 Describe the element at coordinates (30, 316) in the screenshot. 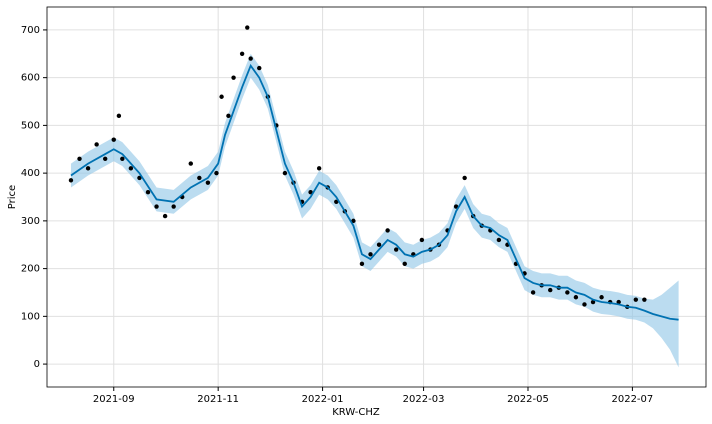

I see `y-tick-label: 100` at that location.